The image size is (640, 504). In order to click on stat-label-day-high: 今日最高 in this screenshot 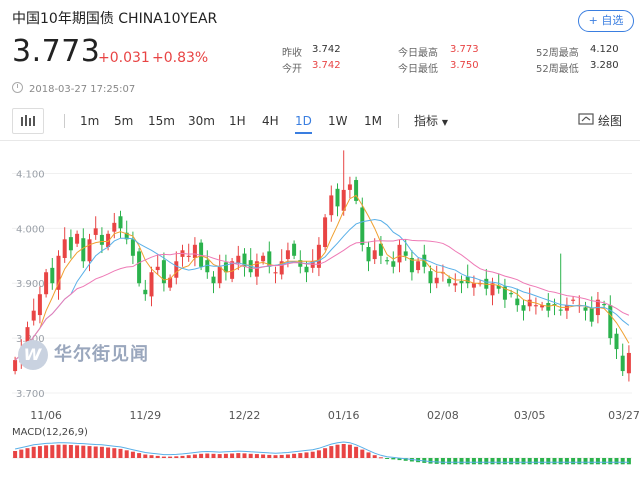, I will do `click(418, 53)`.